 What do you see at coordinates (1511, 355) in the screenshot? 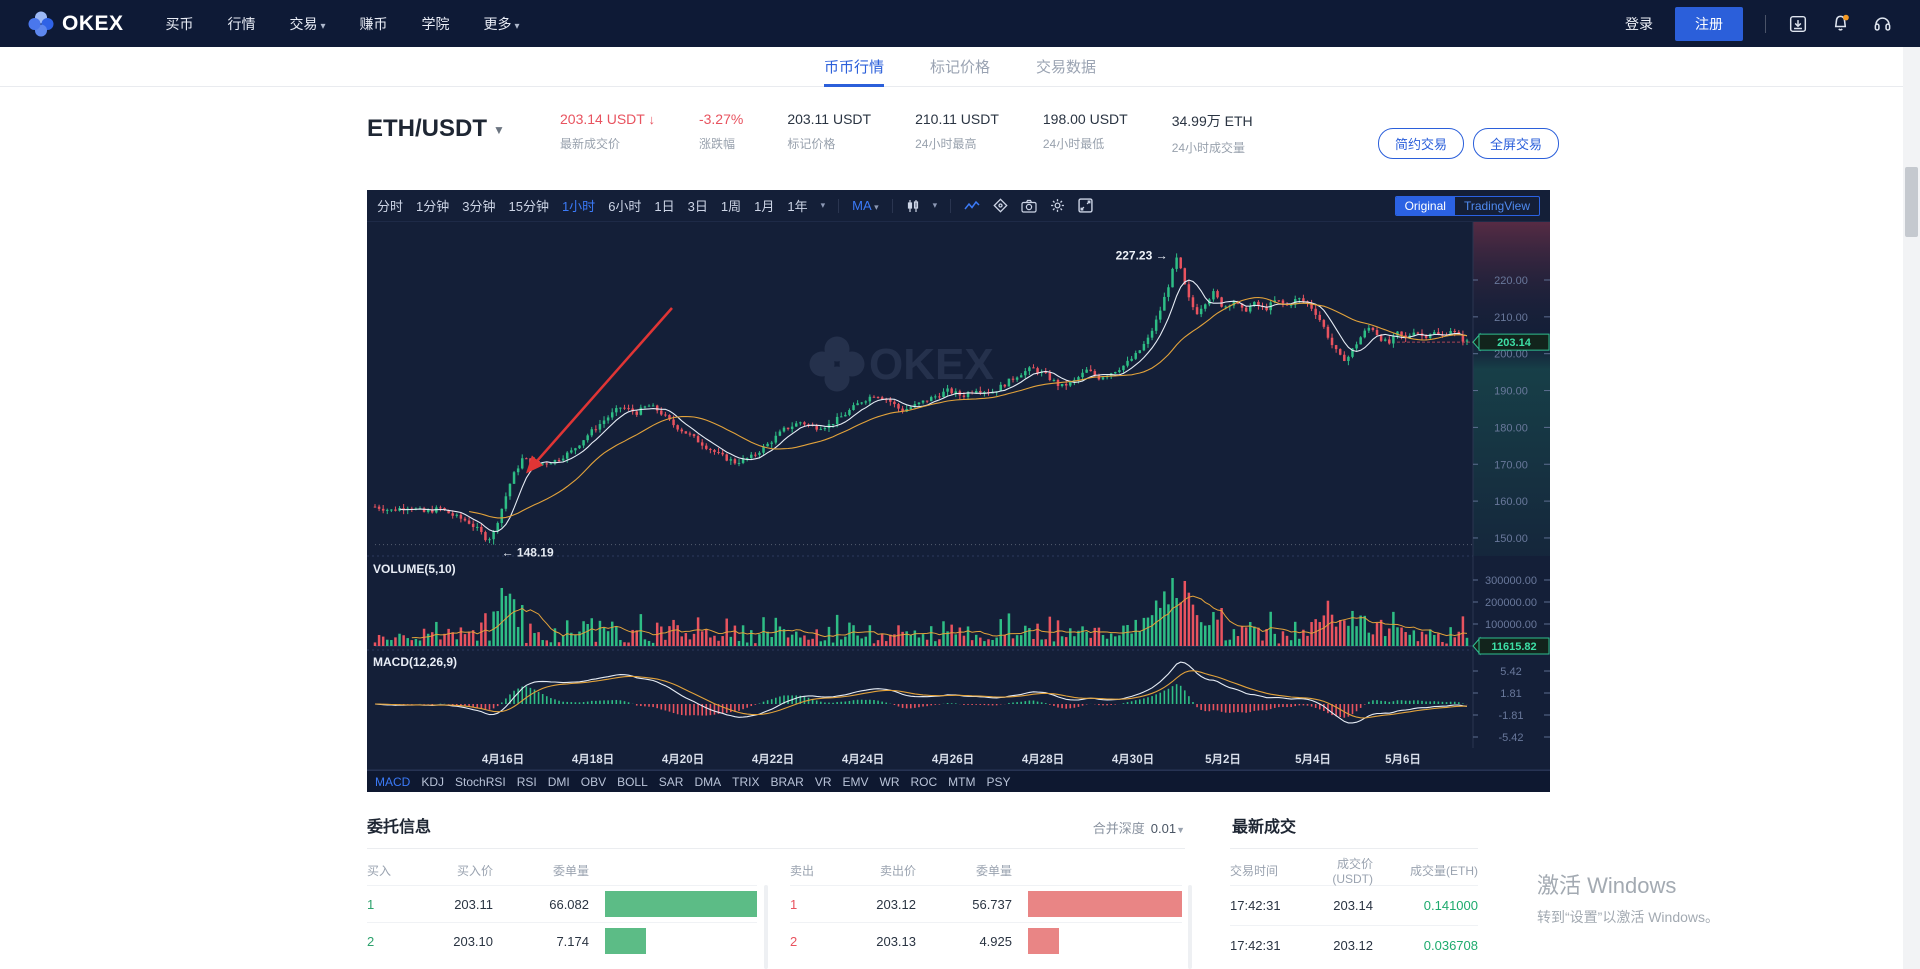
I see `svg-text: 200.00` at bounding box center [1511, 355].